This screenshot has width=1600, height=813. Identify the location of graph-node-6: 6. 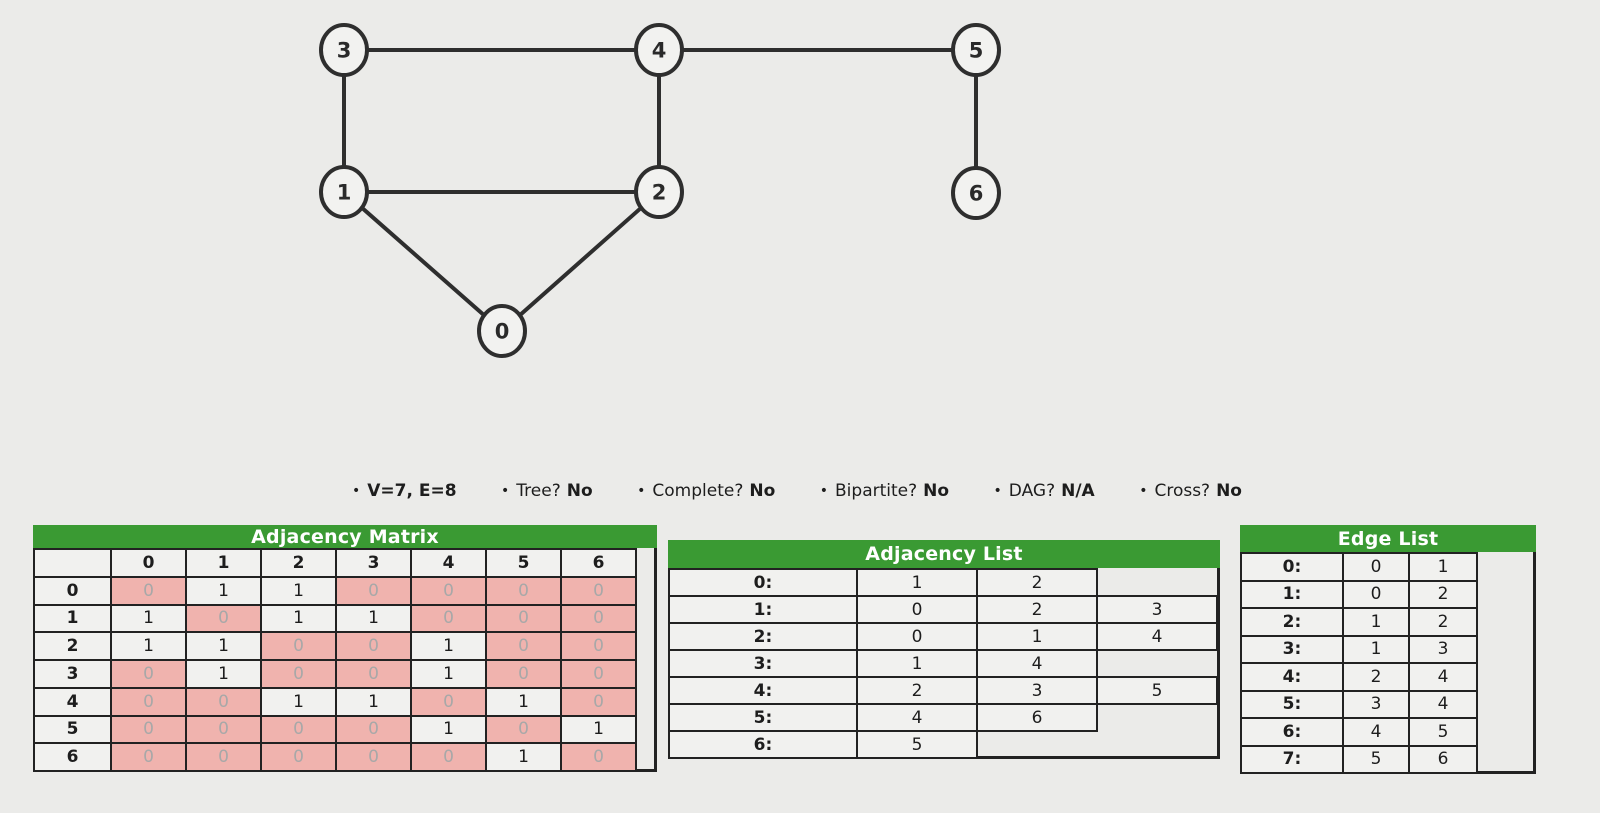
(976, 193).